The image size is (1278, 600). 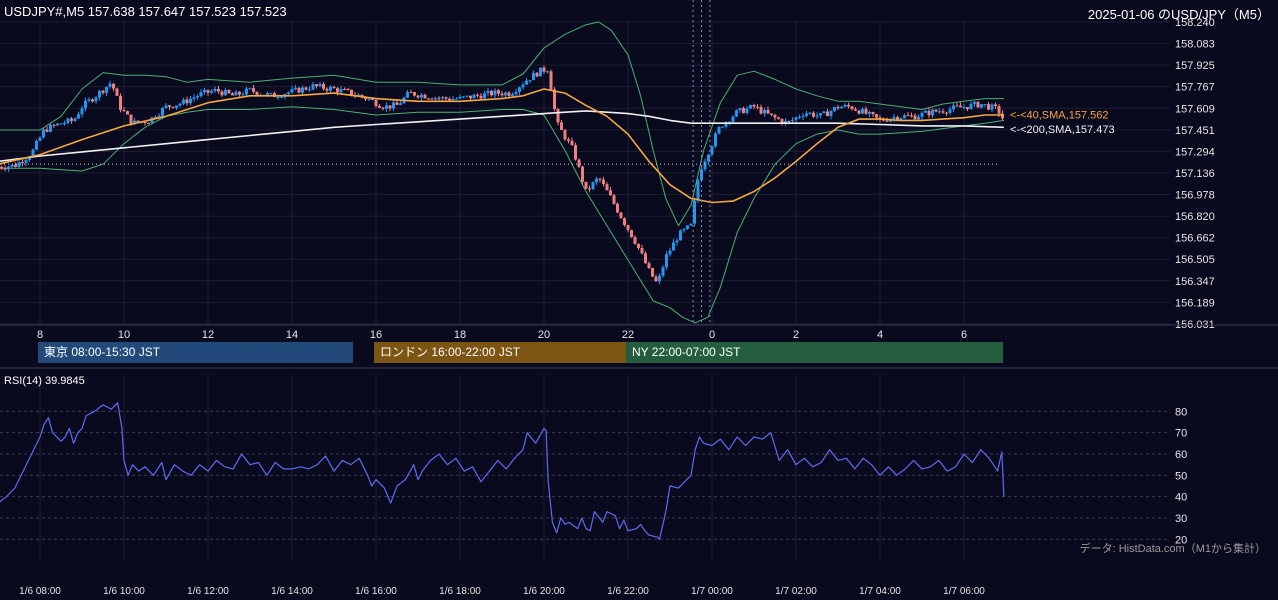 I want to click on session-london: ロンドン 16:00-22:00 JST, so click(x=500, y=352).